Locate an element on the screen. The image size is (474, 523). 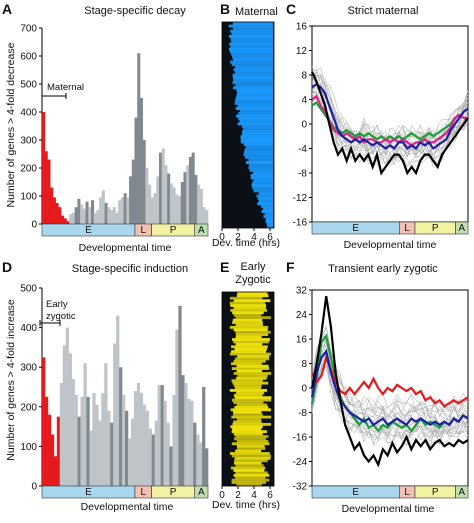
panel-b-xtick-label: 4 is located at coordinates (254, 237).